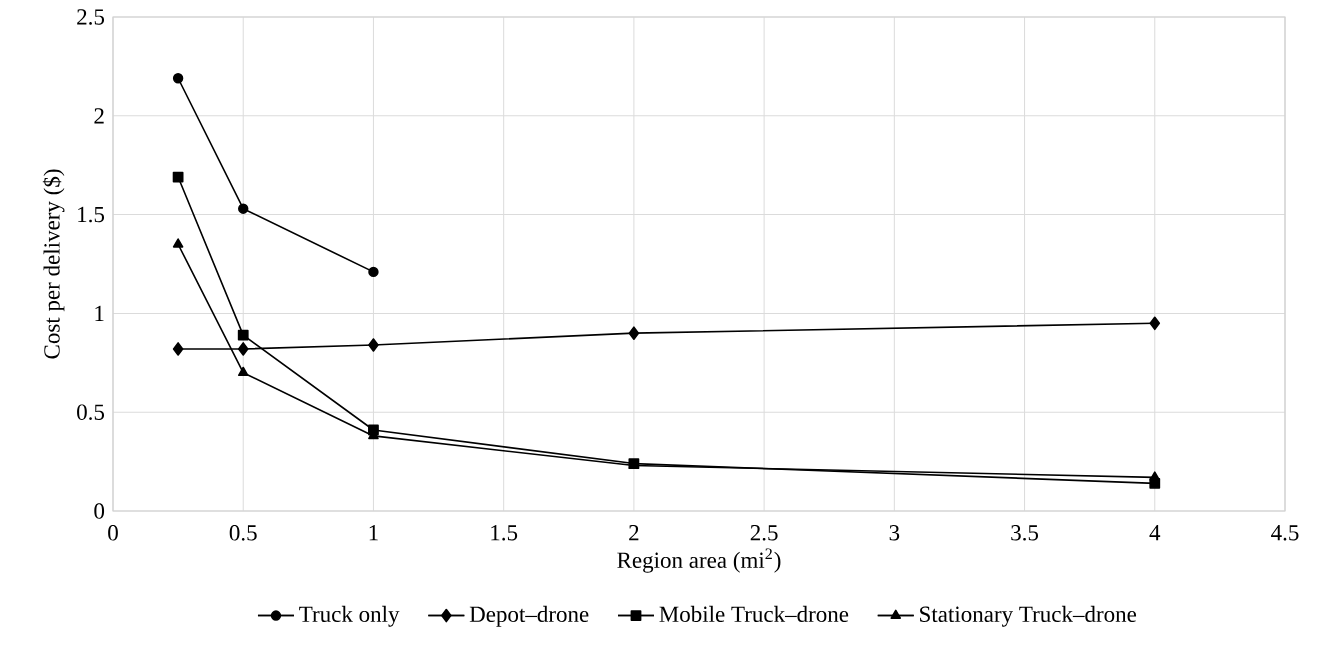  I want to click on y-tick-label: 1, so click(99, 313).